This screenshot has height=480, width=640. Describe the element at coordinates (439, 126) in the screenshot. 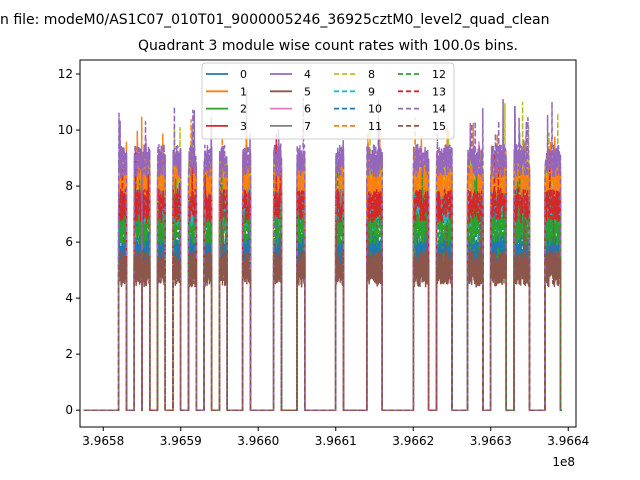

I see `legend-label-15: 15` at that location.